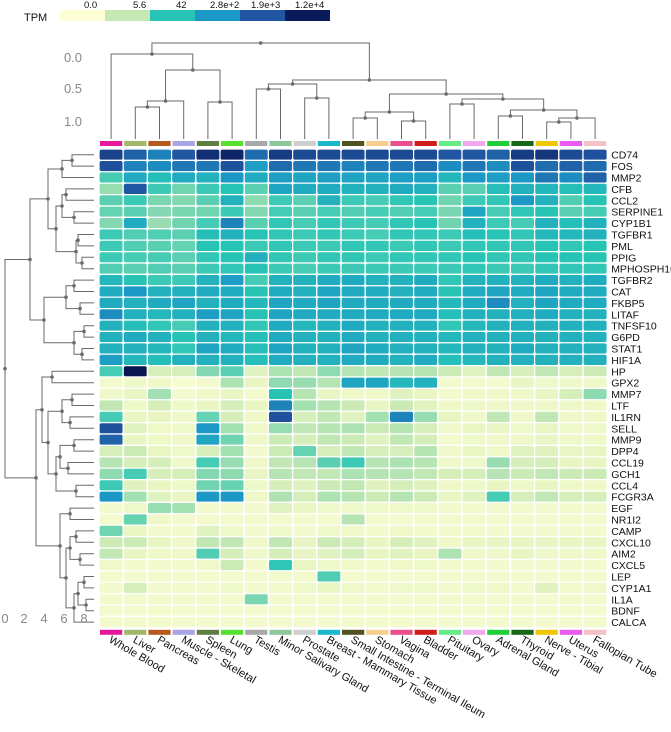 Image resolution: width=671 pixels, height=732 pixels. I want to click on tissue-color-swatch, so click(183, 143).